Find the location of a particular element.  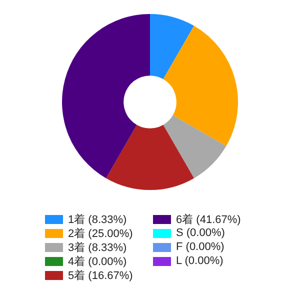

legend-label: 3着 (8.33%) is located at coordinates (97, 247).